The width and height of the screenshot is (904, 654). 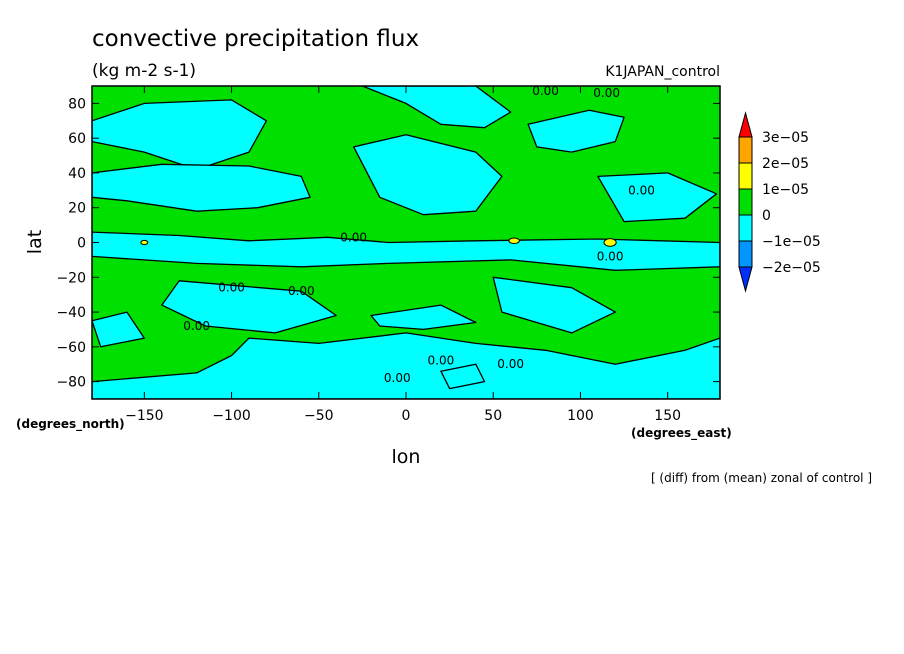 What do you see at coordinates (745, 279) in the screenshot?
I see `colorbar-min-arrow` at bounding box center [745, 279].